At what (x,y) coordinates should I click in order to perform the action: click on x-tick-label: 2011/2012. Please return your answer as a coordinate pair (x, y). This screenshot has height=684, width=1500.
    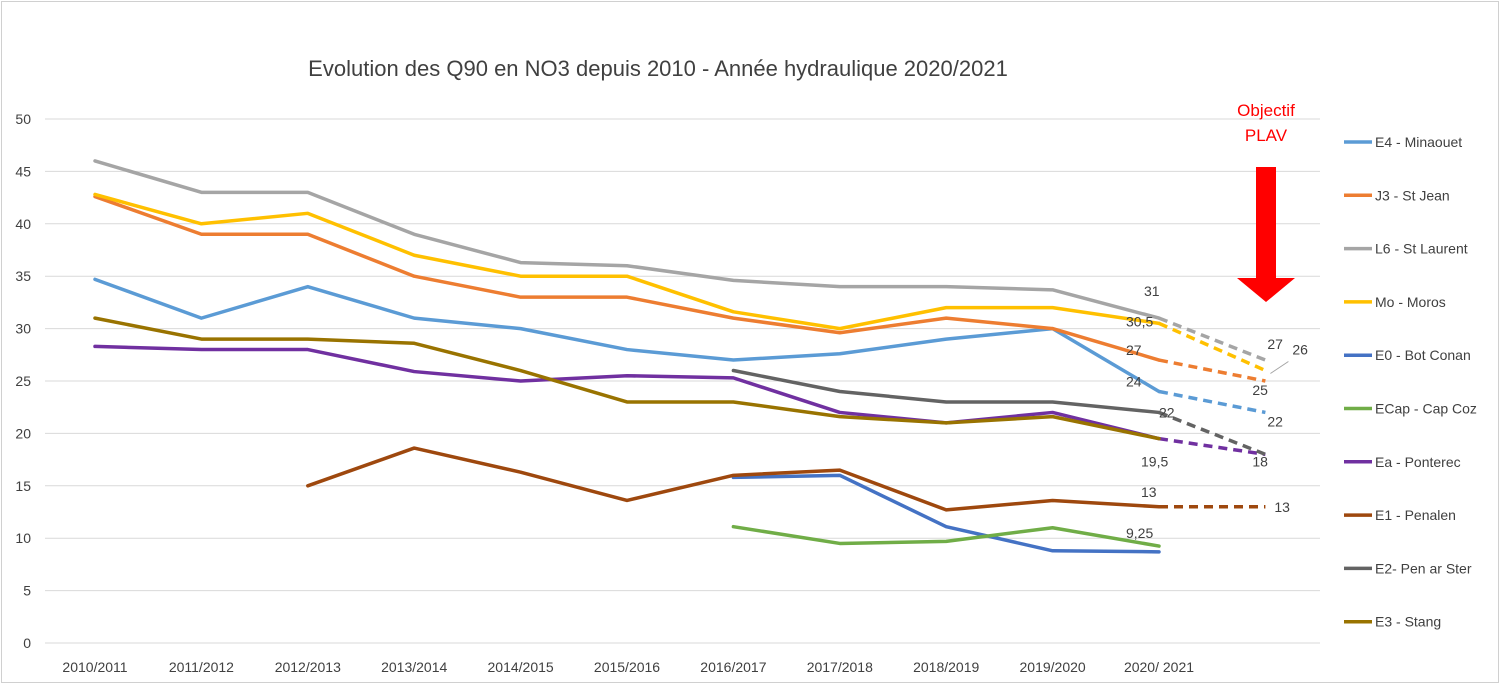
    Looking at the image, I should click on (201, 667).